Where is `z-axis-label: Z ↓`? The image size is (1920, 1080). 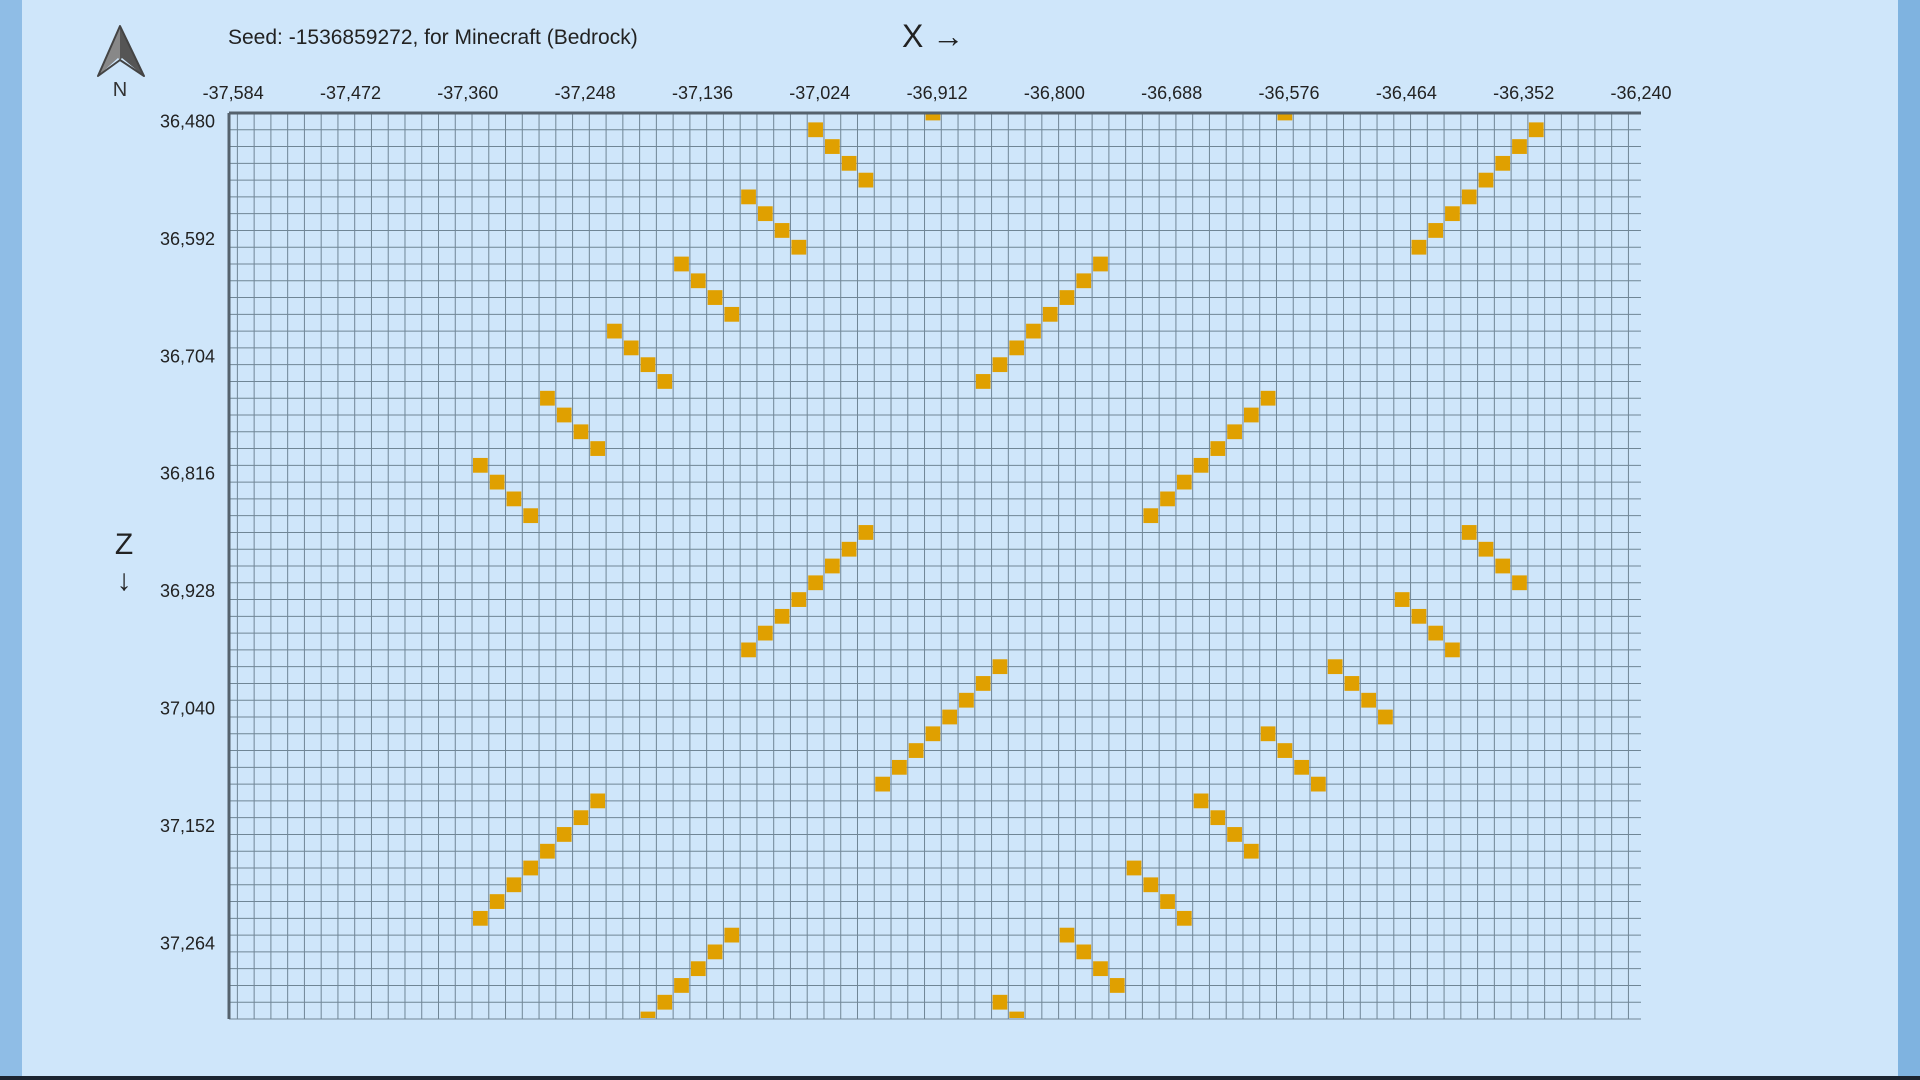 z-axis-label: Z ↓ is located at coordinates (124, 563).